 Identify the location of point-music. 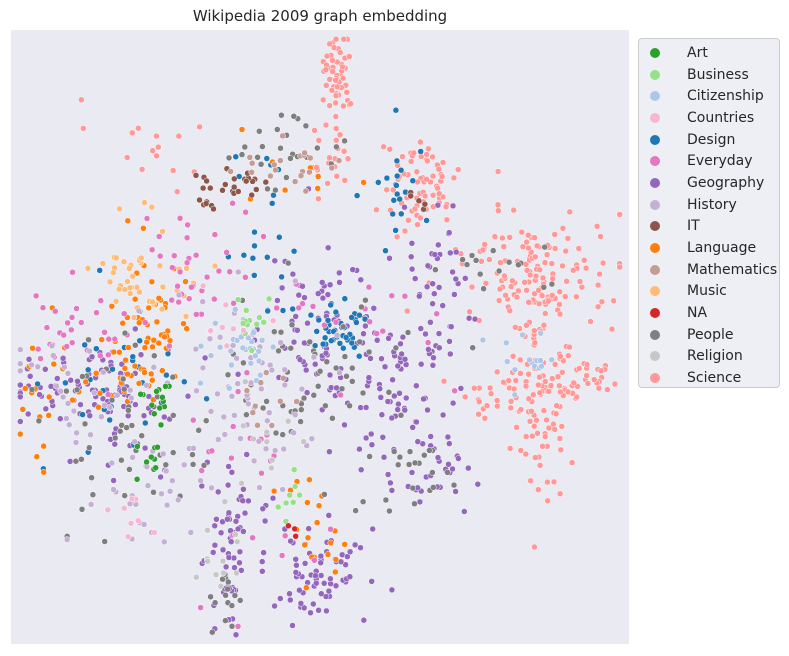
(141, 258).